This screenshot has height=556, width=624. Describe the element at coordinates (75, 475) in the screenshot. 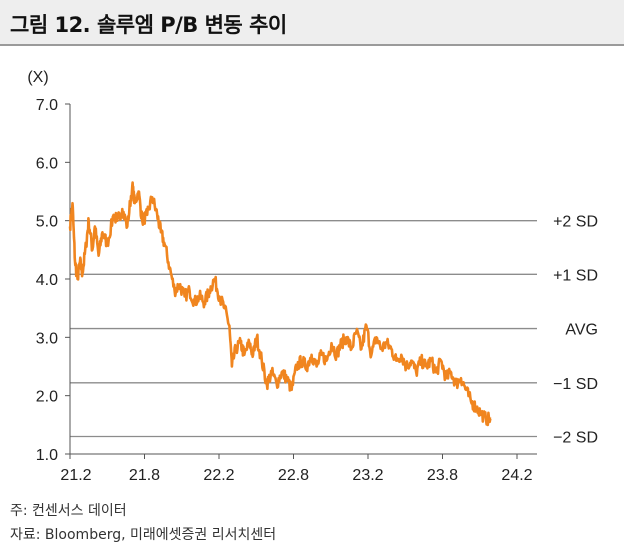

I see `x-tick-label: 21.2` at that location.